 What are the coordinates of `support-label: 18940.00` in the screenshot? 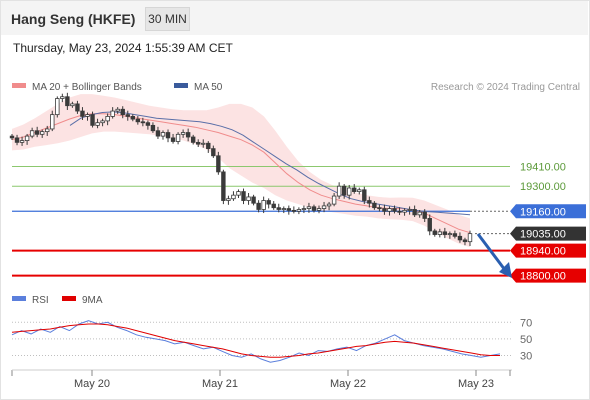 It's located at (543, 252).